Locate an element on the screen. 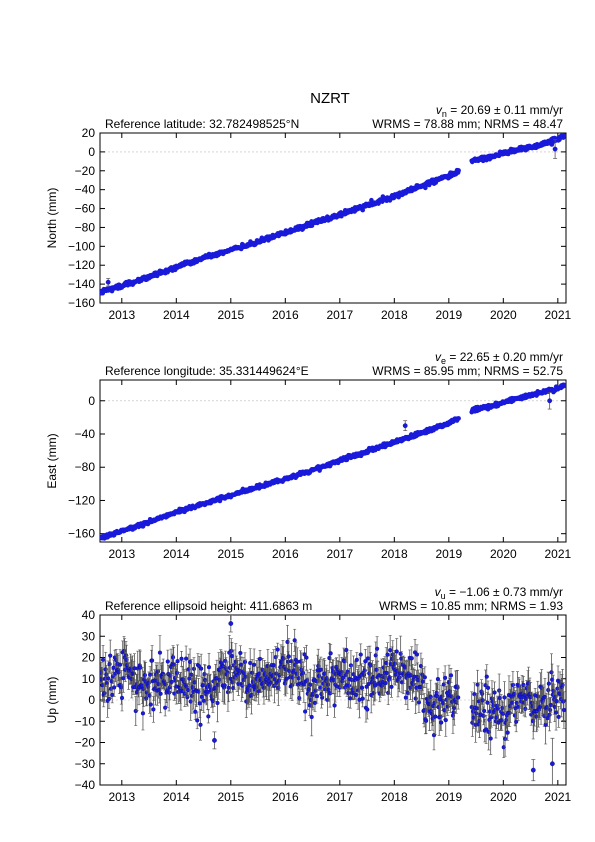  y-tick-label: −140 is located at coordinates (81, 284).